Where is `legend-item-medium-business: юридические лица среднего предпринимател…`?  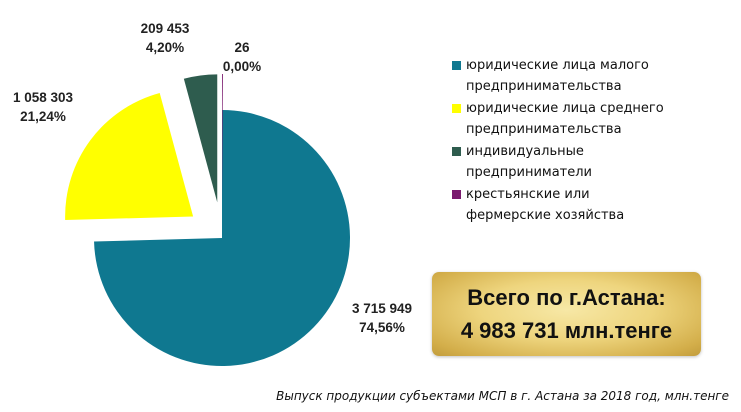 legend-item-medium-business: юридические лица среднего предпринимател… is located at coordinates (582, 119).